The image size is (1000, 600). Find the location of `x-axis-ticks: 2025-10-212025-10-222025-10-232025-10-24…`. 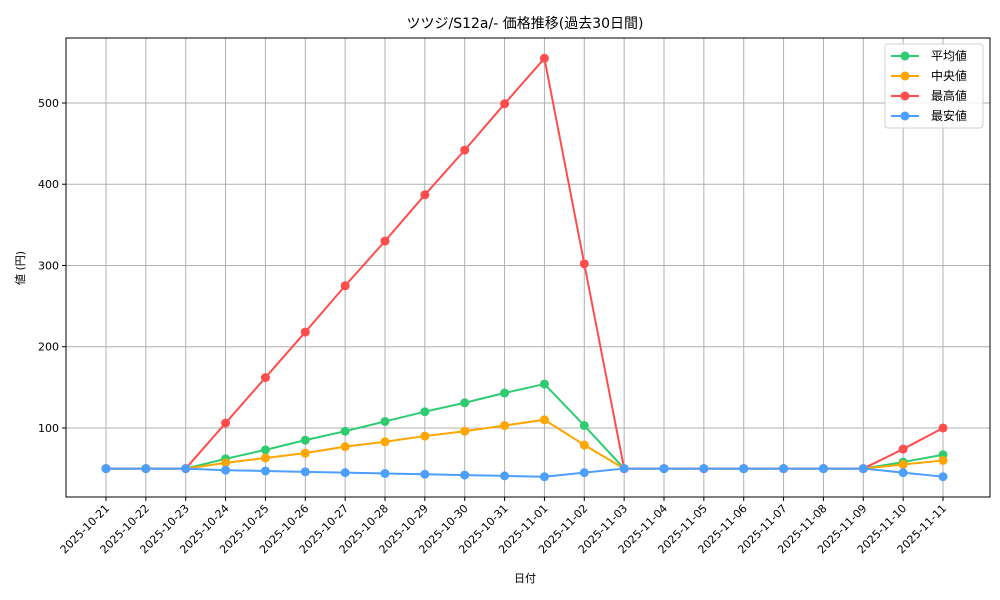

x-axis-ticks: 2025-10-212025-10-222025-10-232025-10-24… is located at coordinates (503, 526).